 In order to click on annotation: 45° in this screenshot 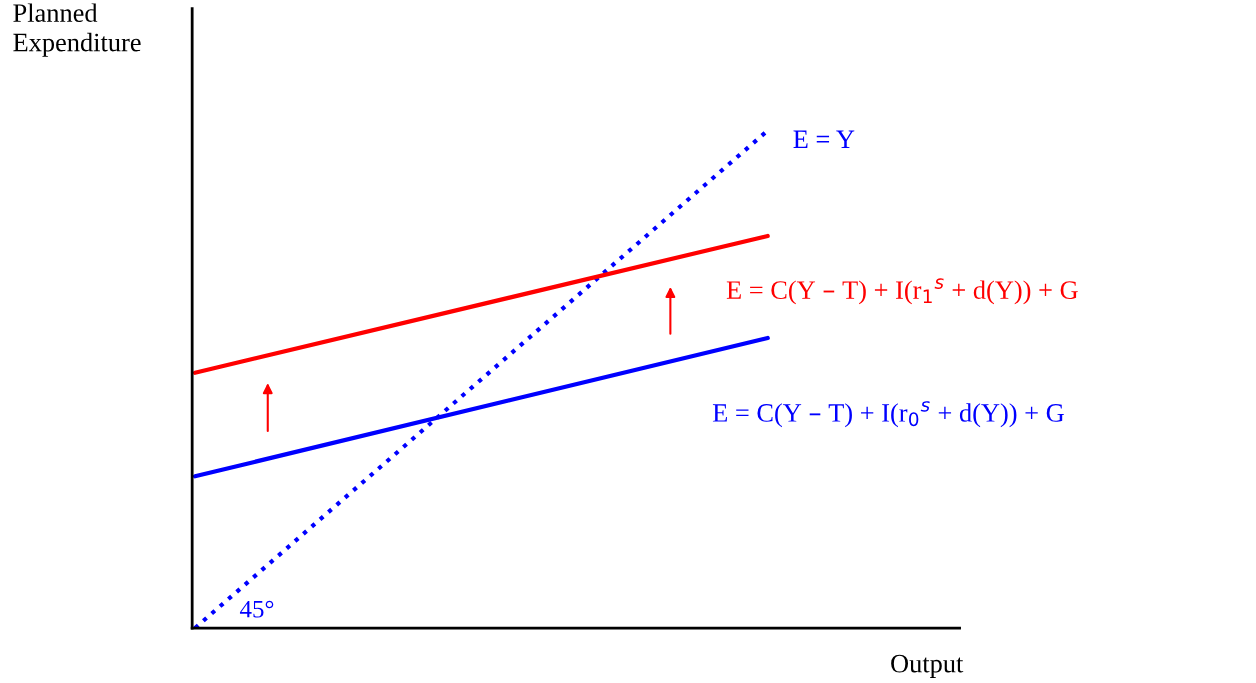, I will do `click(256, 609)`.